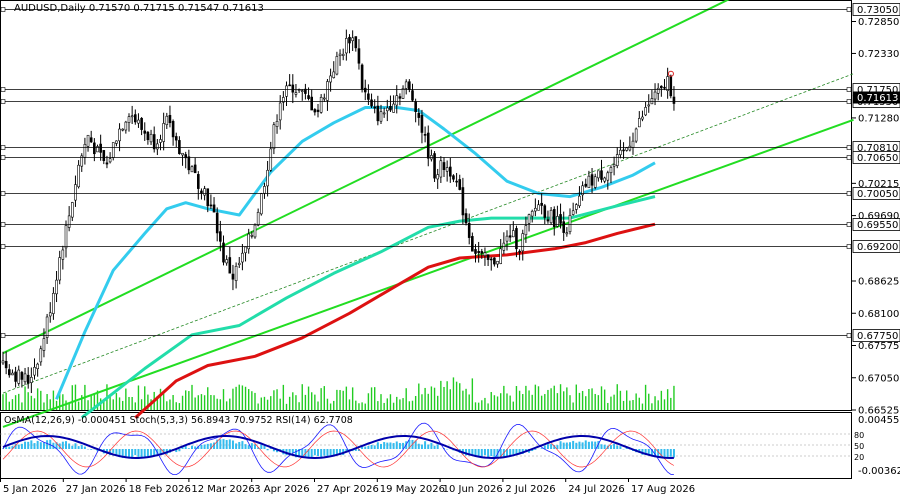 The height and width of the screenshot is (500, 900). I want to click on indicator-axis-top: 0.0045522, so click(879, 420).